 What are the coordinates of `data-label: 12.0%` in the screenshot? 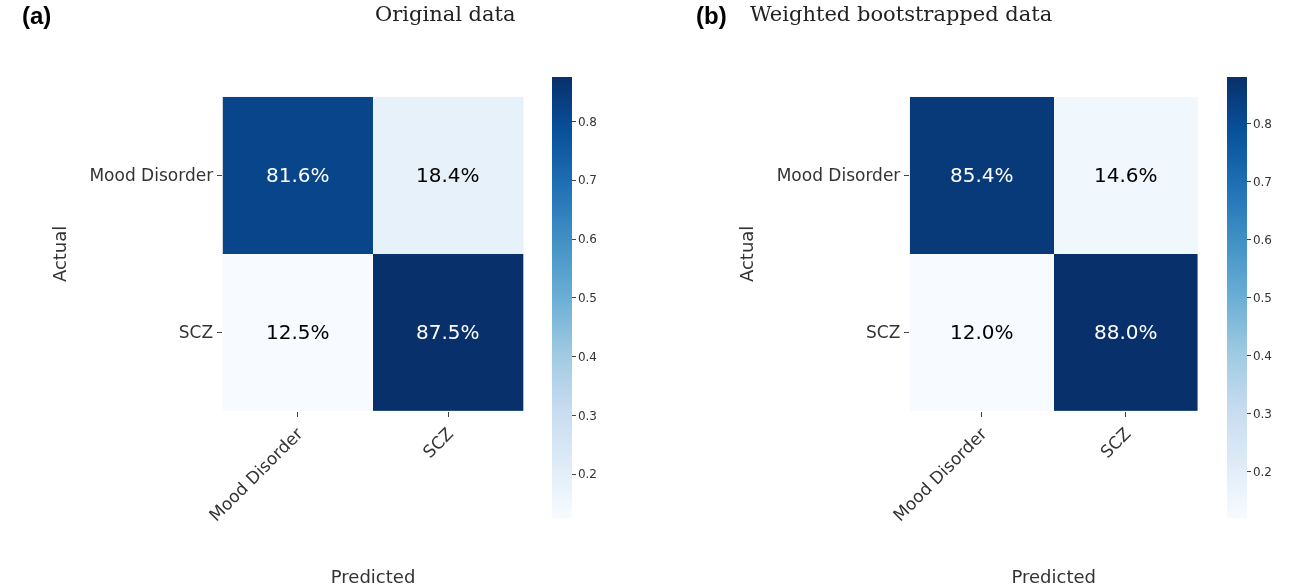 It's located at (982, 332).